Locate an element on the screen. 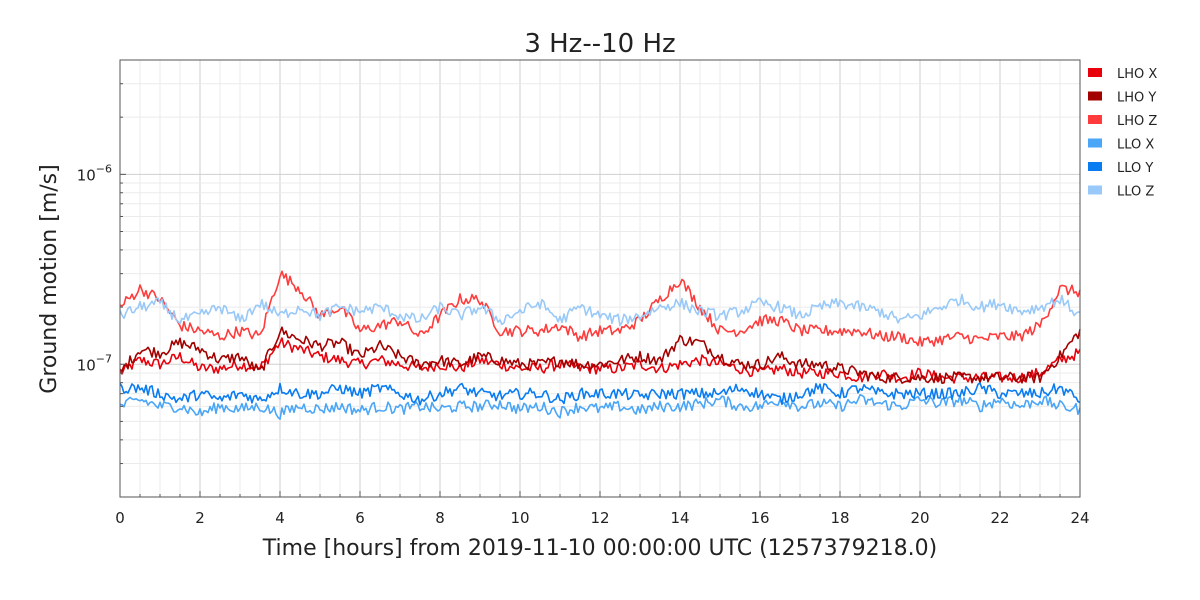  x-tick-label: 16 is located at coordinates (759, 518).